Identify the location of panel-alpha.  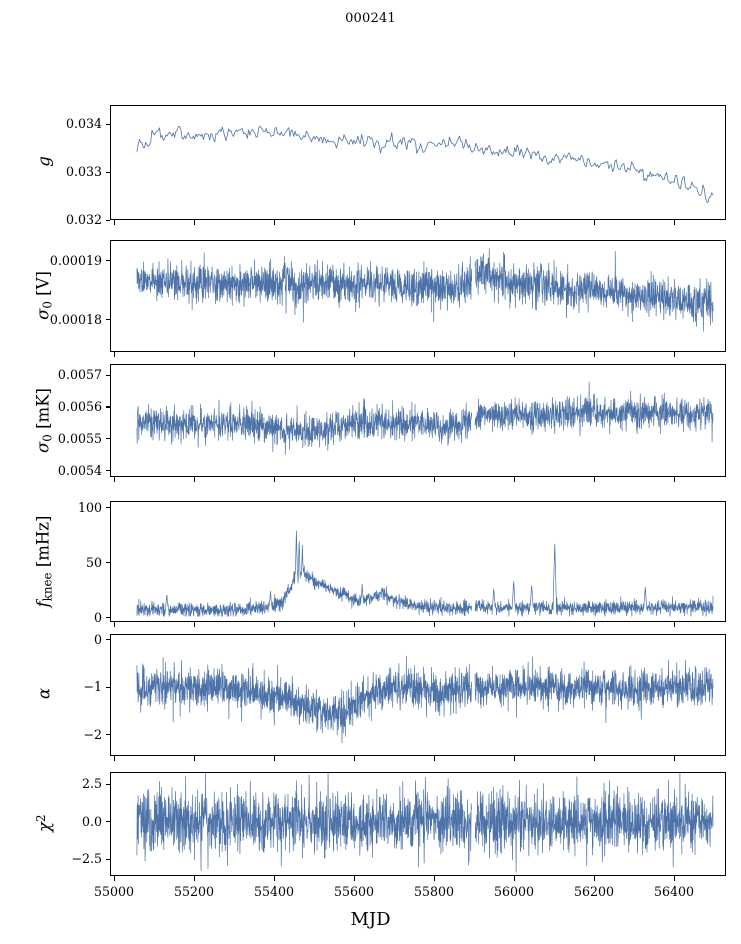
(418, 695).